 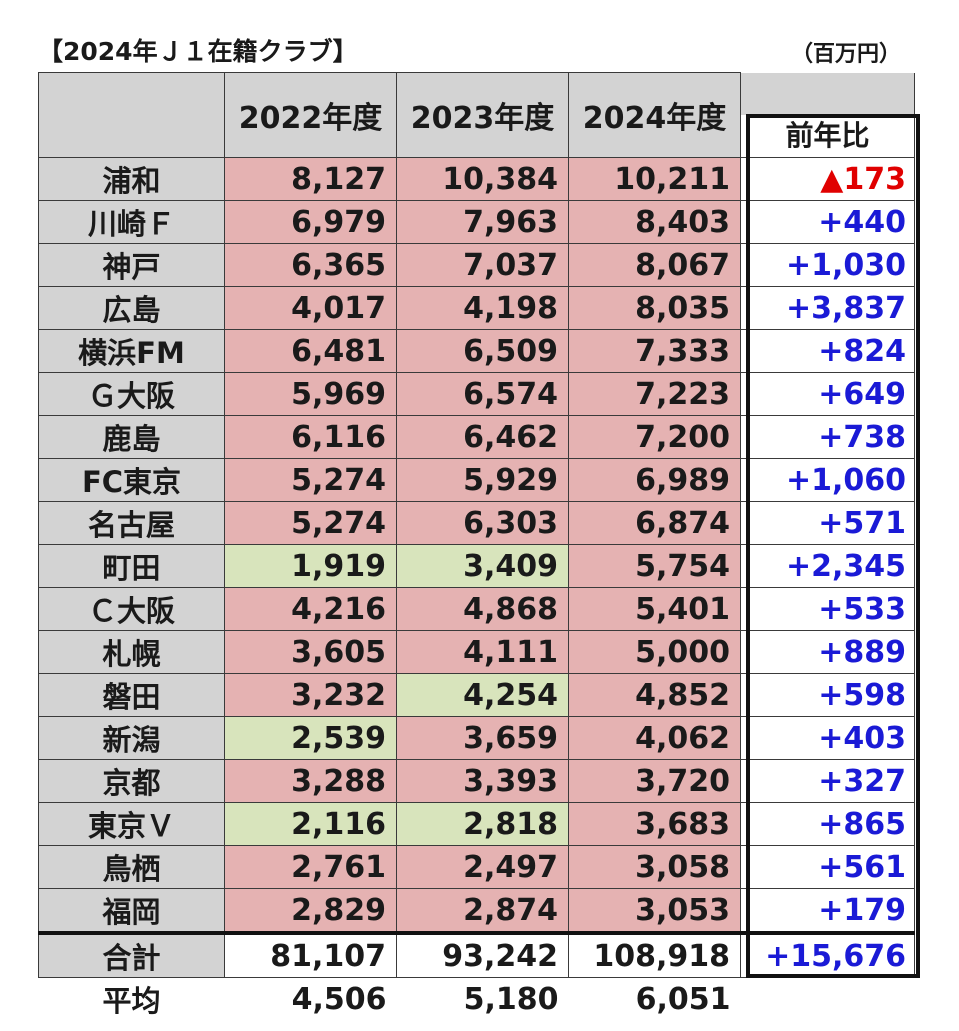 I want to click on yoy-cell: ▲173, so click(x=827, y=179).